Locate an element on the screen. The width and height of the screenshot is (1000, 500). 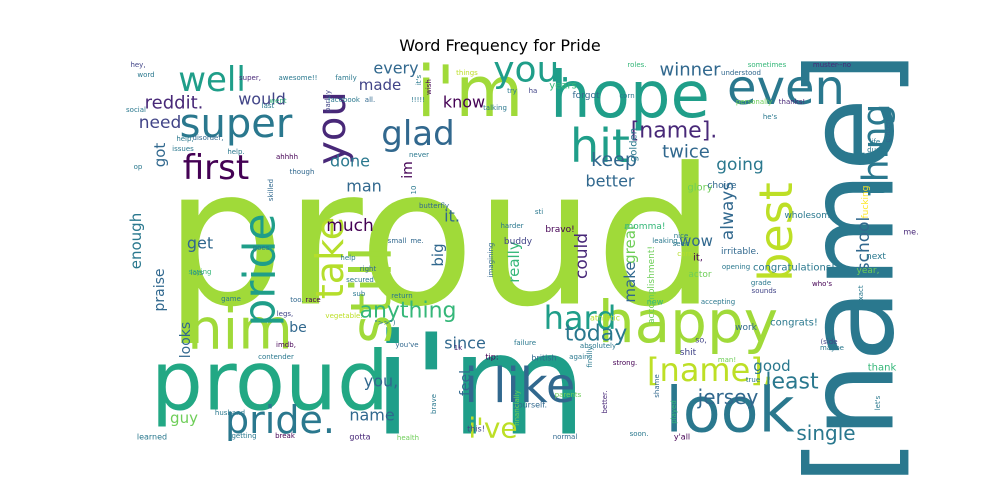
word-55: you, is located at coordinates (381, 381).